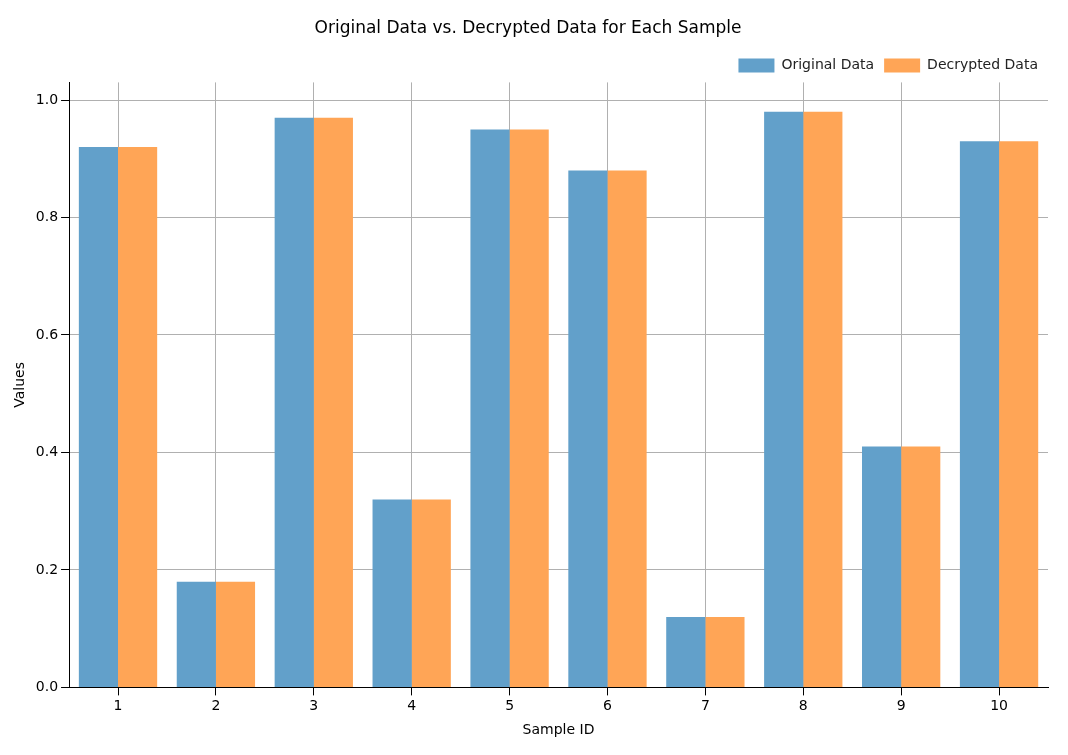 The height and width of the screenshot is (755, 1068). What do you see at coordinates (510, 705) in the screenshot?
I see `x-tick-label: 5` at bounding box center [510, 705].